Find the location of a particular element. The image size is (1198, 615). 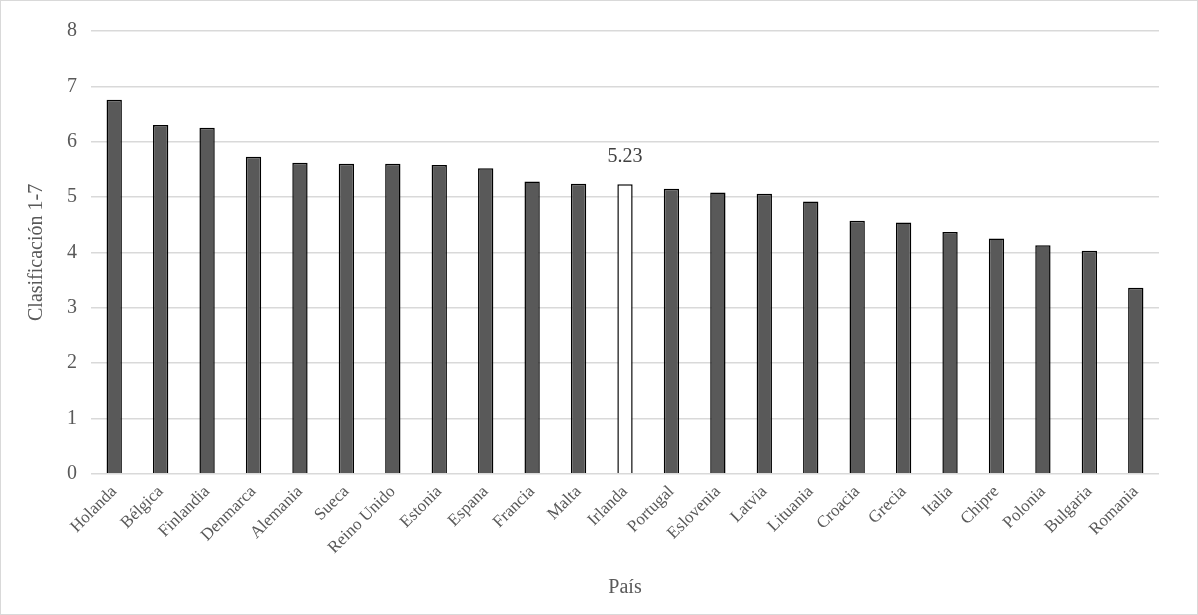

data-label: 5.23 is located at coordinates (625, 154).